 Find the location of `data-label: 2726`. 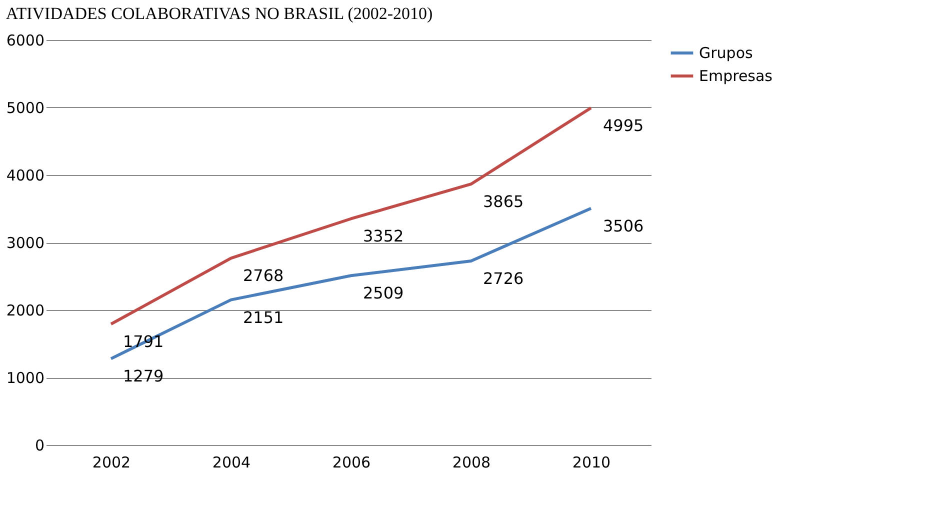

data-label: 2726 is located at coordinates (503, 278).